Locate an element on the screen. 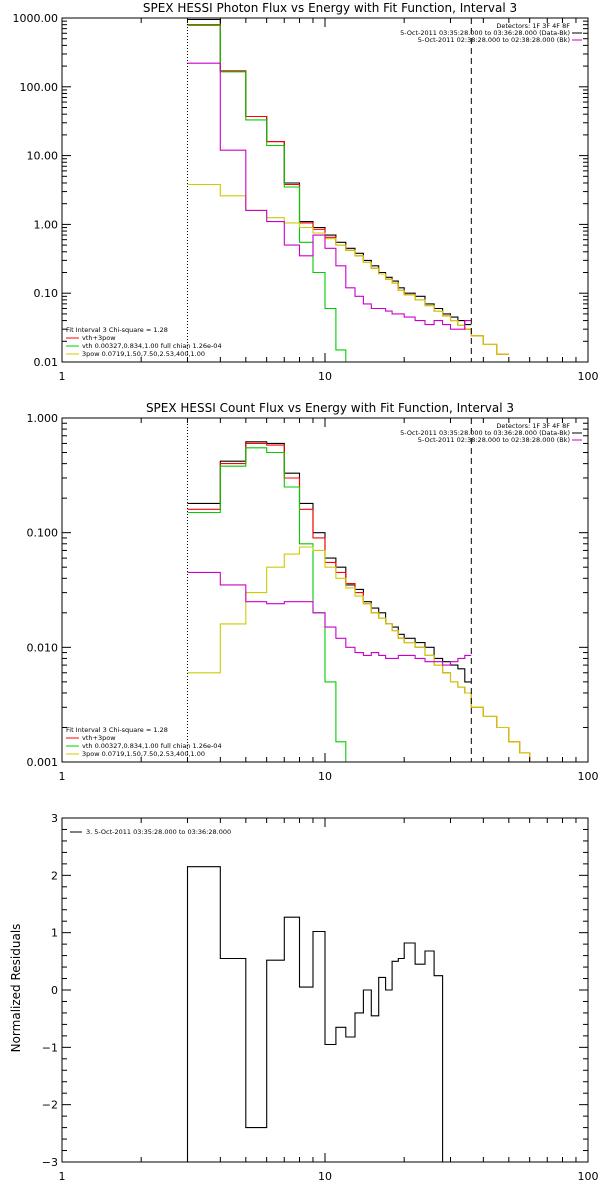 The width and height of the screenshot is (600, 1200). y-tick-label: 0 is located at coordinates (54, 990).